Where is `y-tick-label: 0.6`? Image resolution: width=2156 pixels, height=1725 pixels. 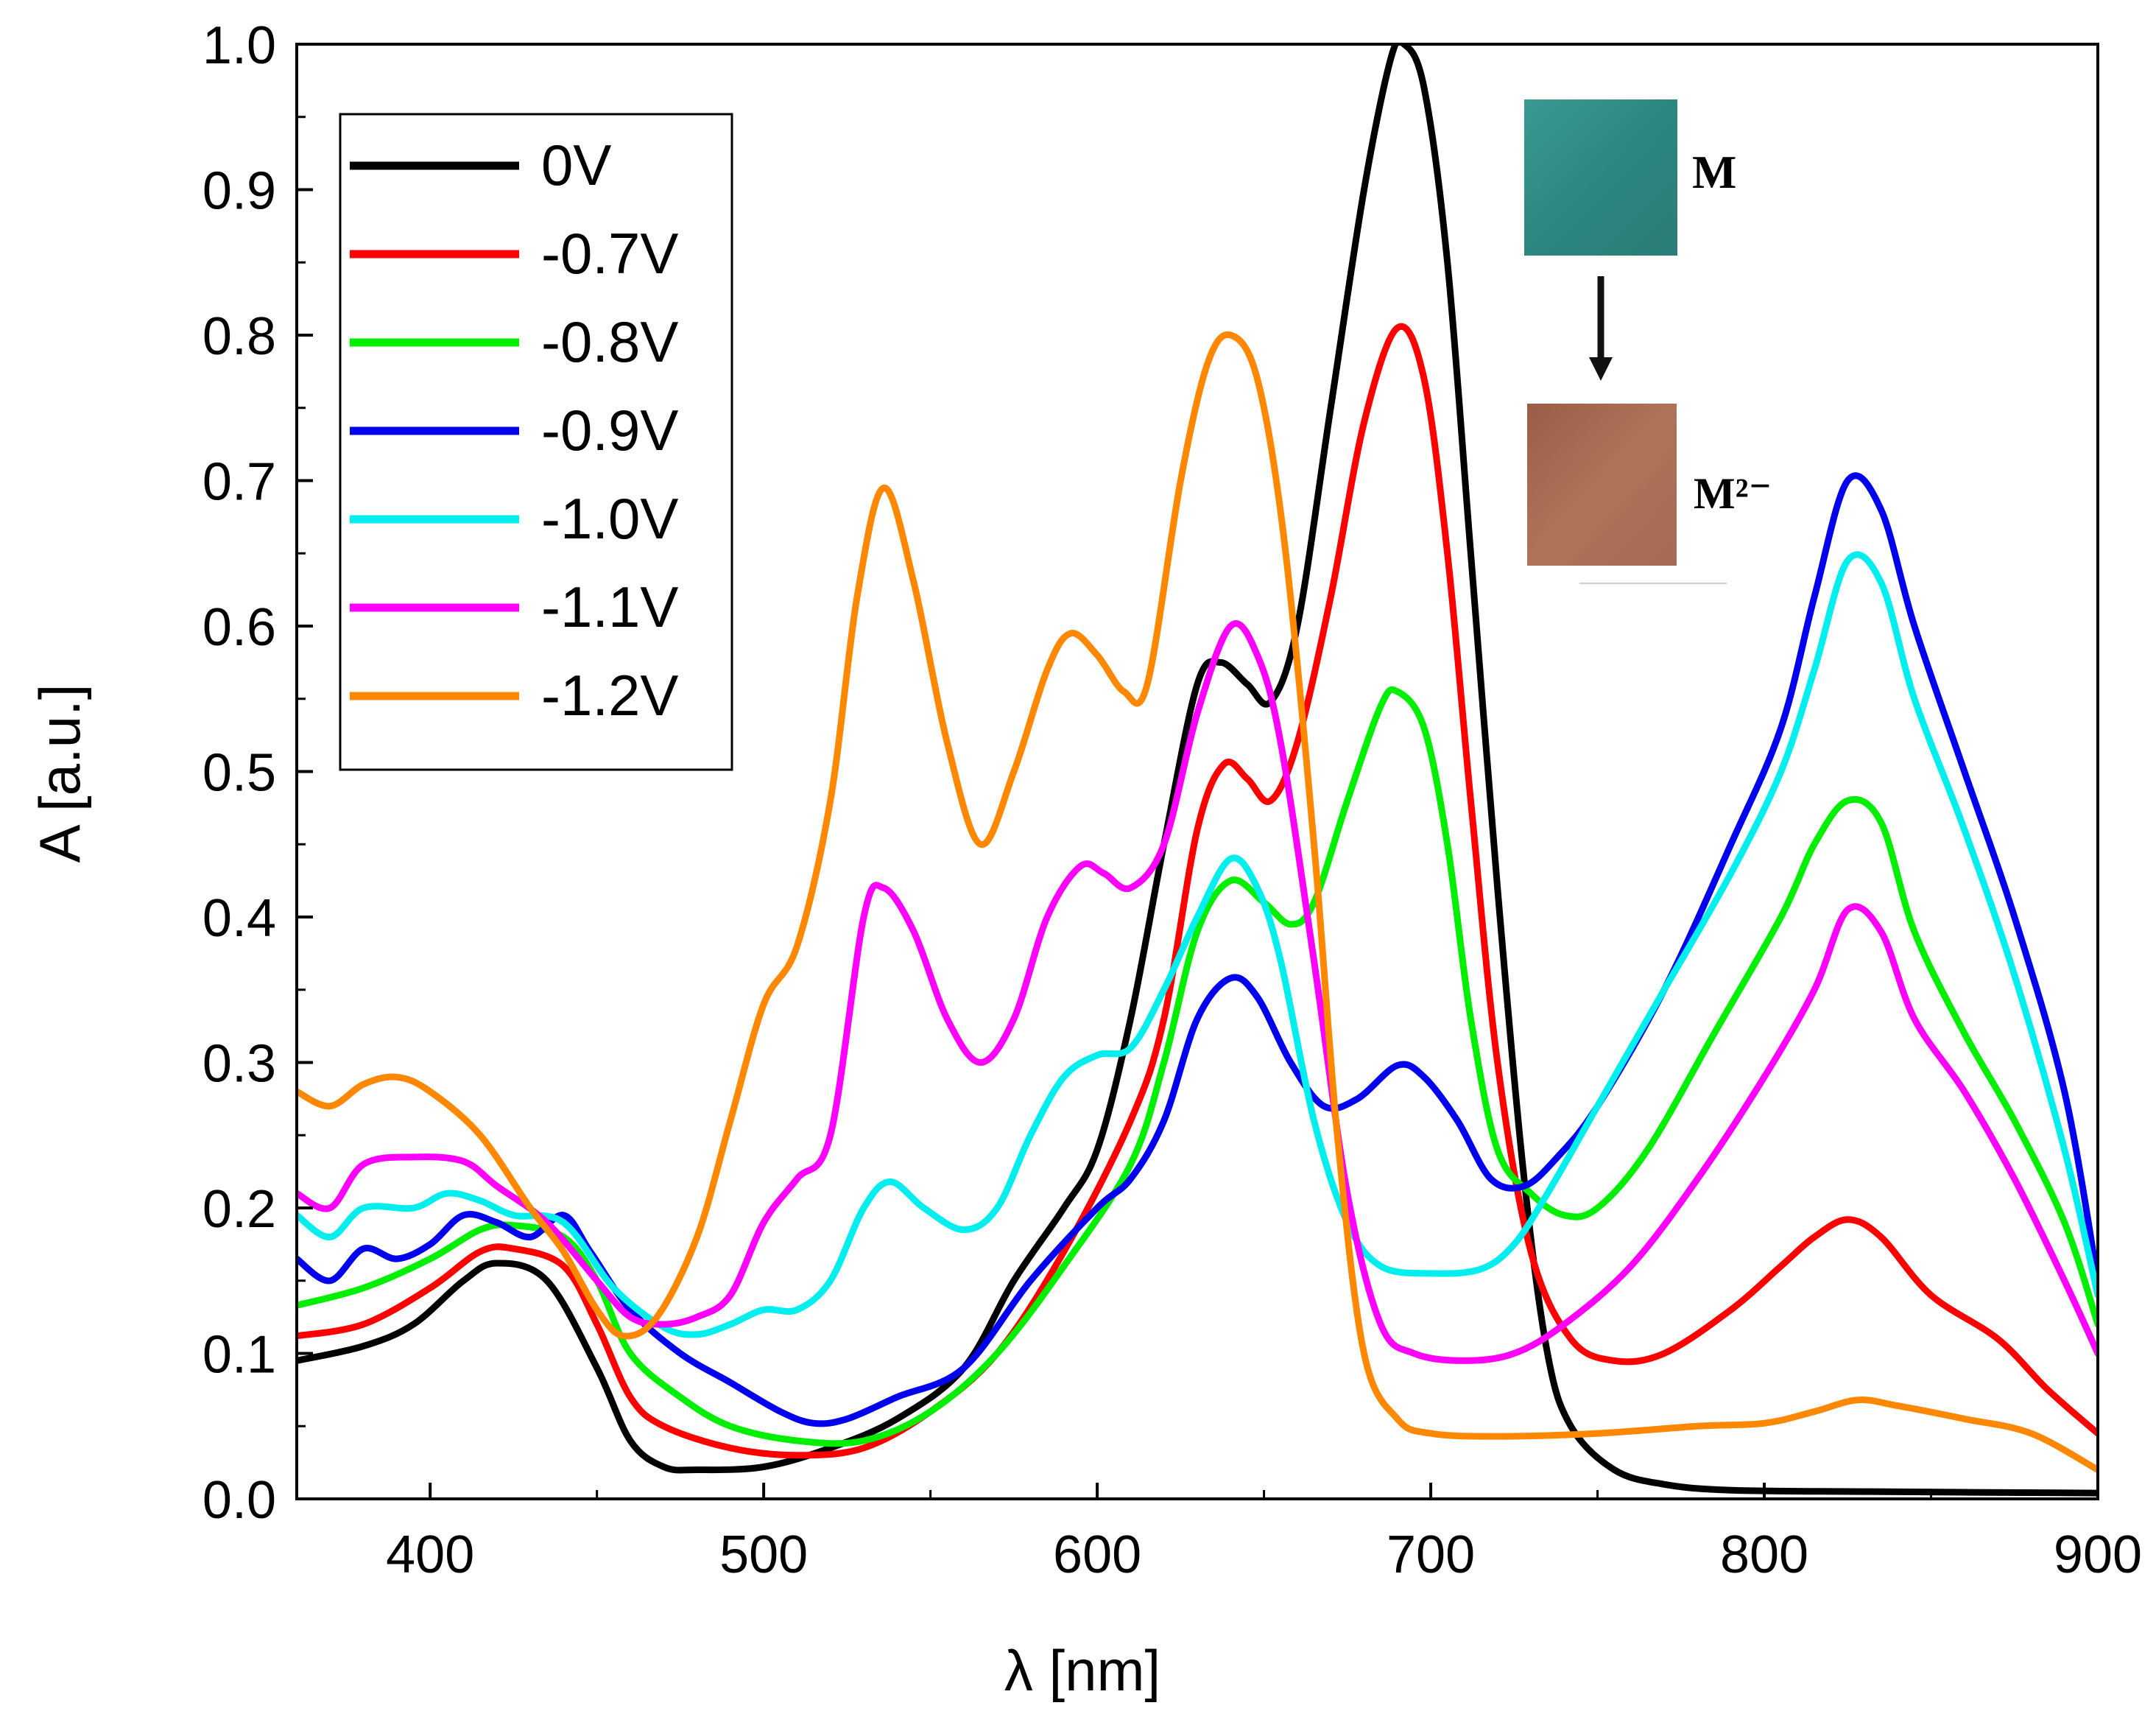 y-tick-label: 0.6 is located at coordinates (239, 627).